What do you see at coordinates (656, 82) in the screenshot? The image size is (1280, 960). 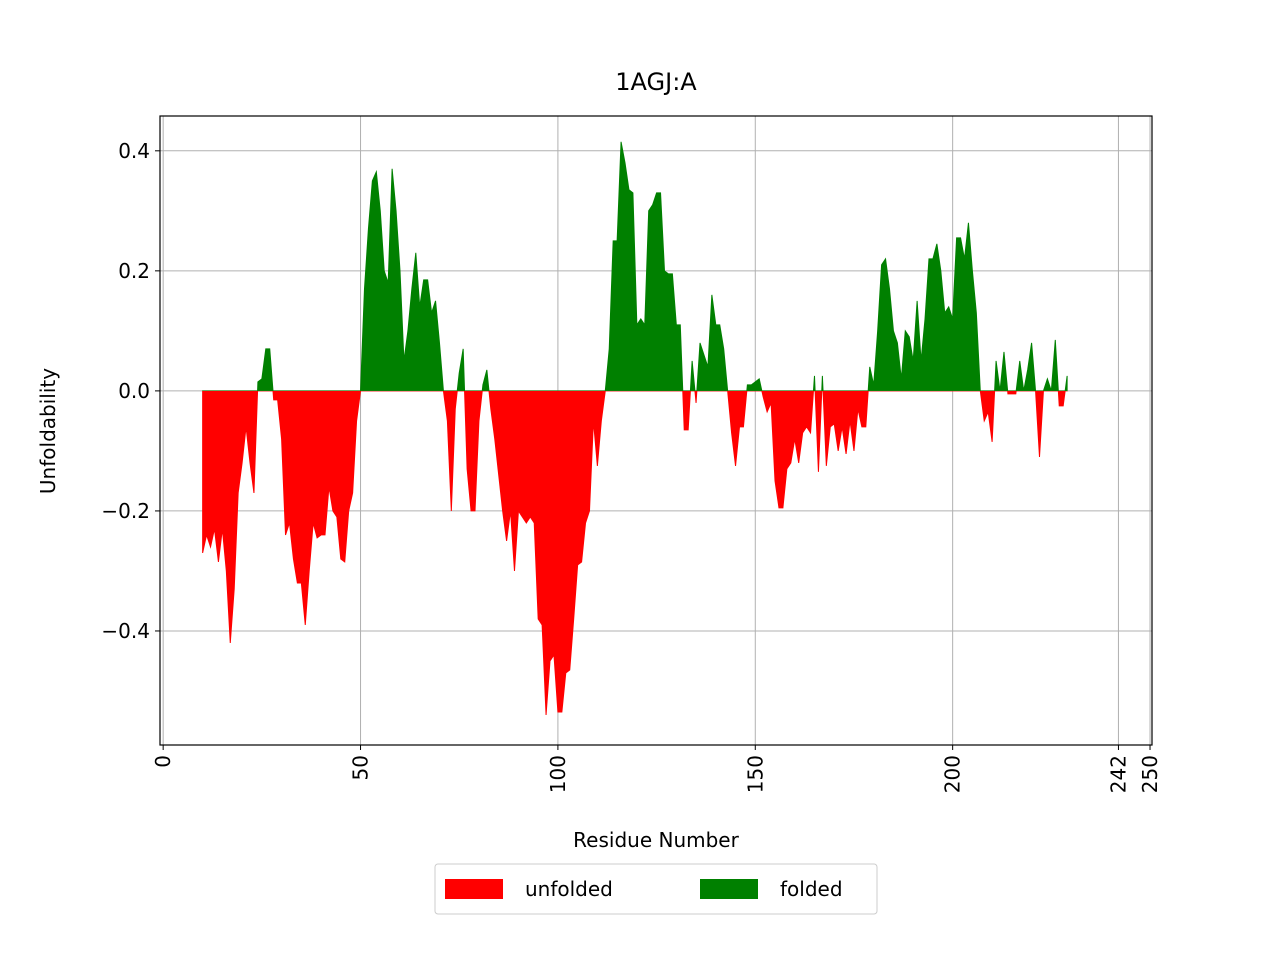 I see `chart-title: 1AGJ:A` at bounding box center [656, 82].